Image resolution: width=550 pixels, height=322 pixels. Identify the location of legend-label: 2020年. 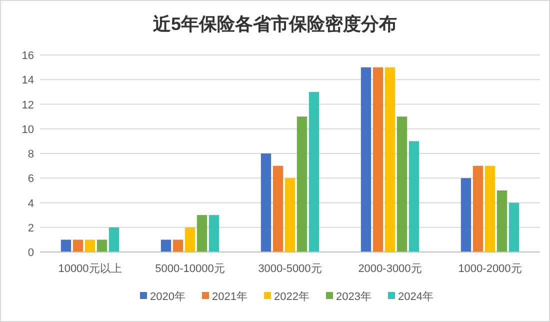
(168, 297).